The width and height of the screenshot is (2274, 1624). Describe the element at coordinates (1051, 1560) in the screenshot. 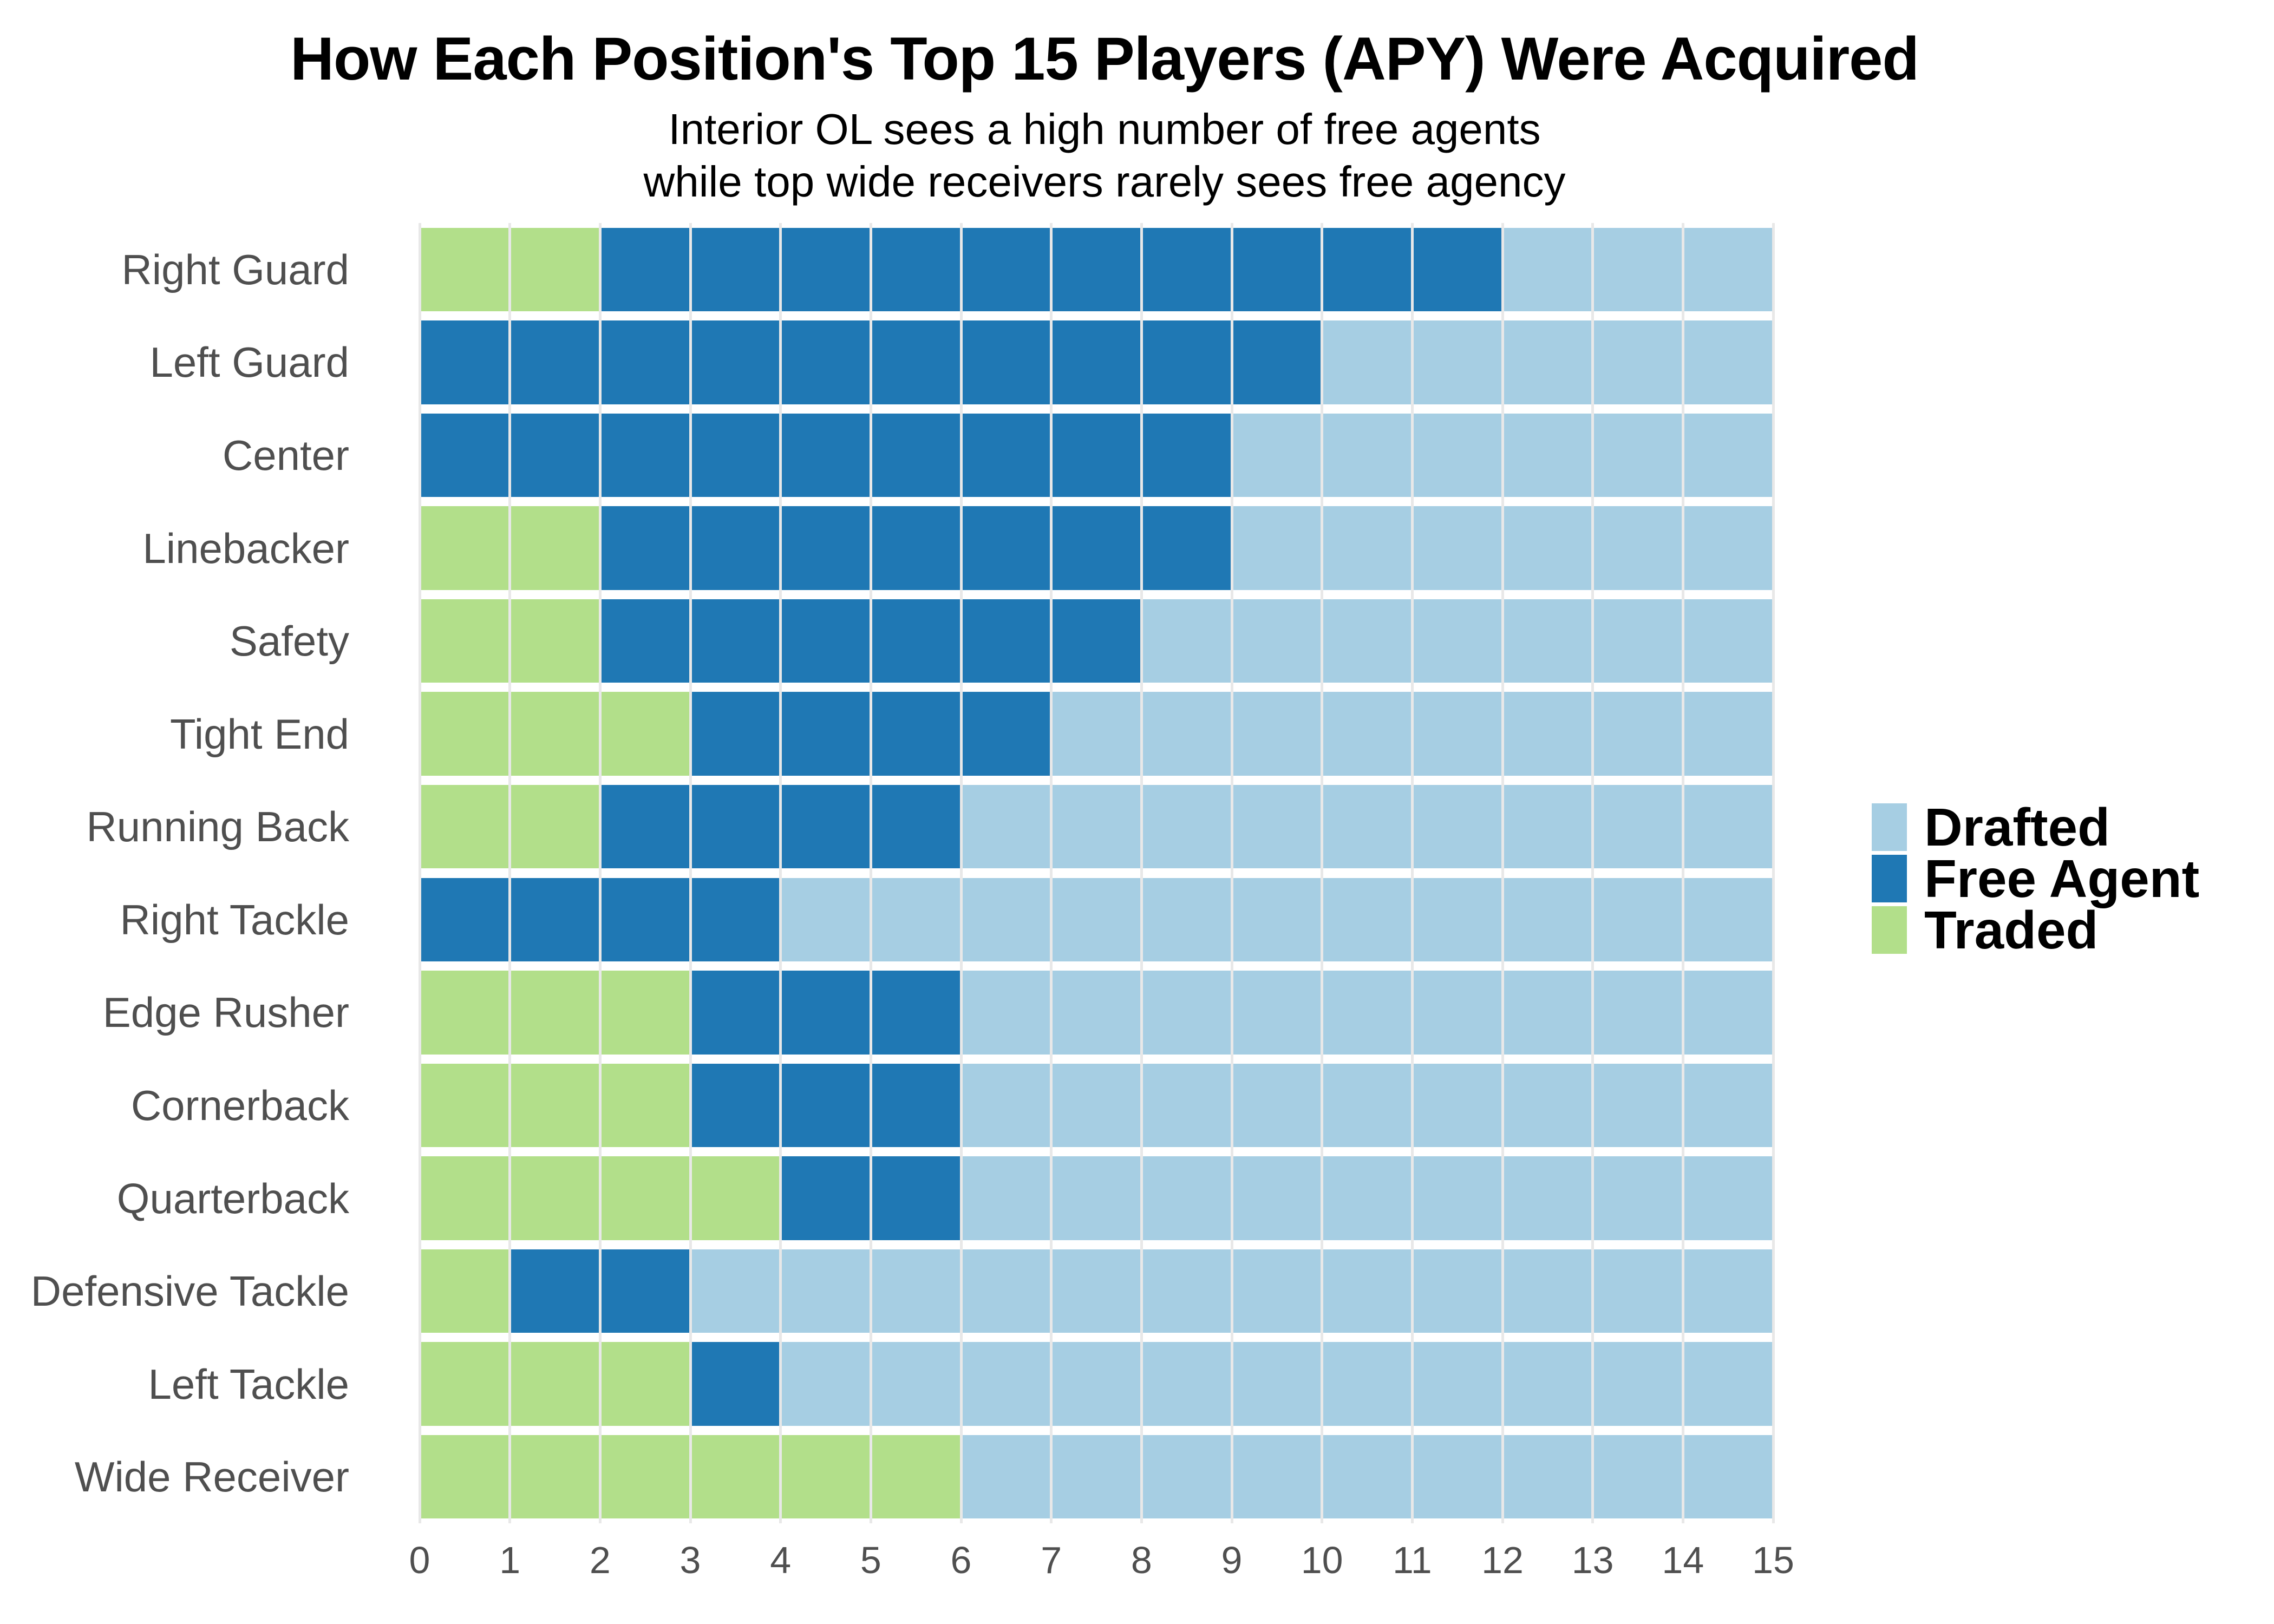

I see `x-tick-label: 7` at that location.